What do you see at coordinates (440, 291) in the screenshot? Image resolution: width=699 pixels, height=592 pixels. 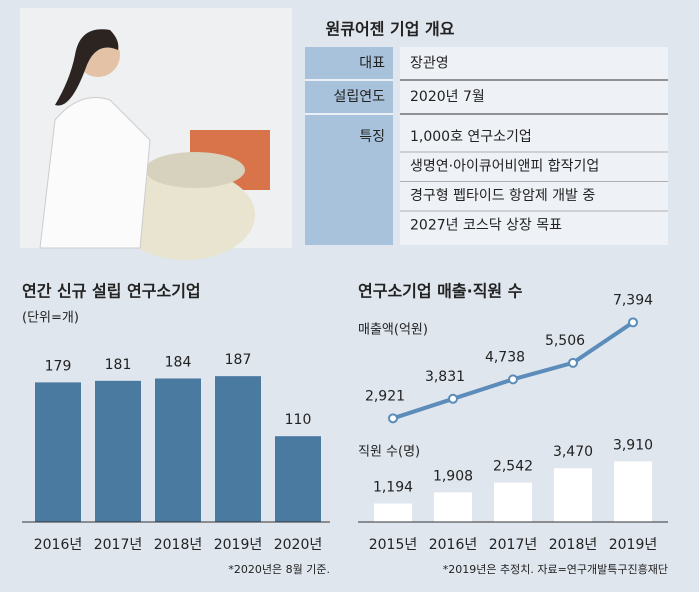 I see `chart-title: 연구소기업 매출·직원 수` at bounding box center [440, 291].